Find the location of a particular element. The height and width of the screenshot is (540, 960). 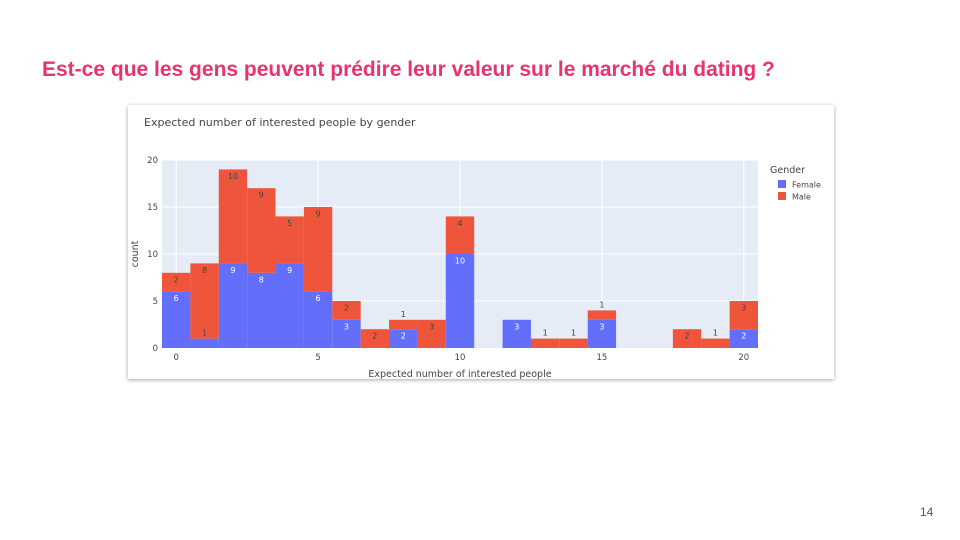

x-tick-label: 0 is located at coordinates (175, 358).